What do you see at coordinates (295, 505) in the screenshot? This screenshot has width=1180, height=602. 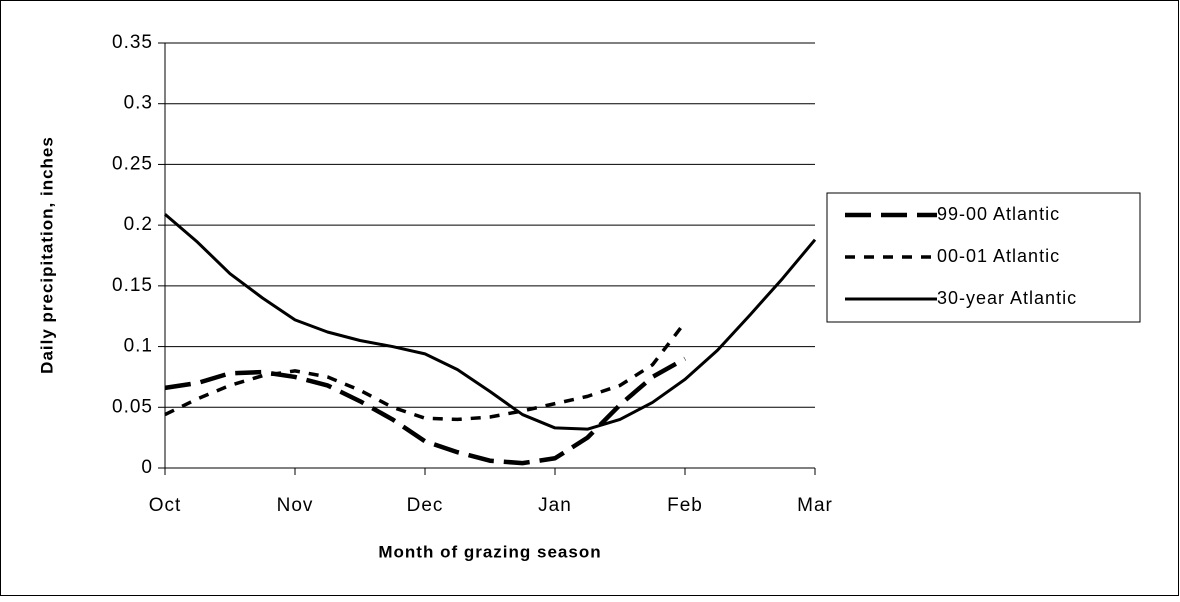 I see `x-tick-label: Nov` at bounding box center [295, 505].